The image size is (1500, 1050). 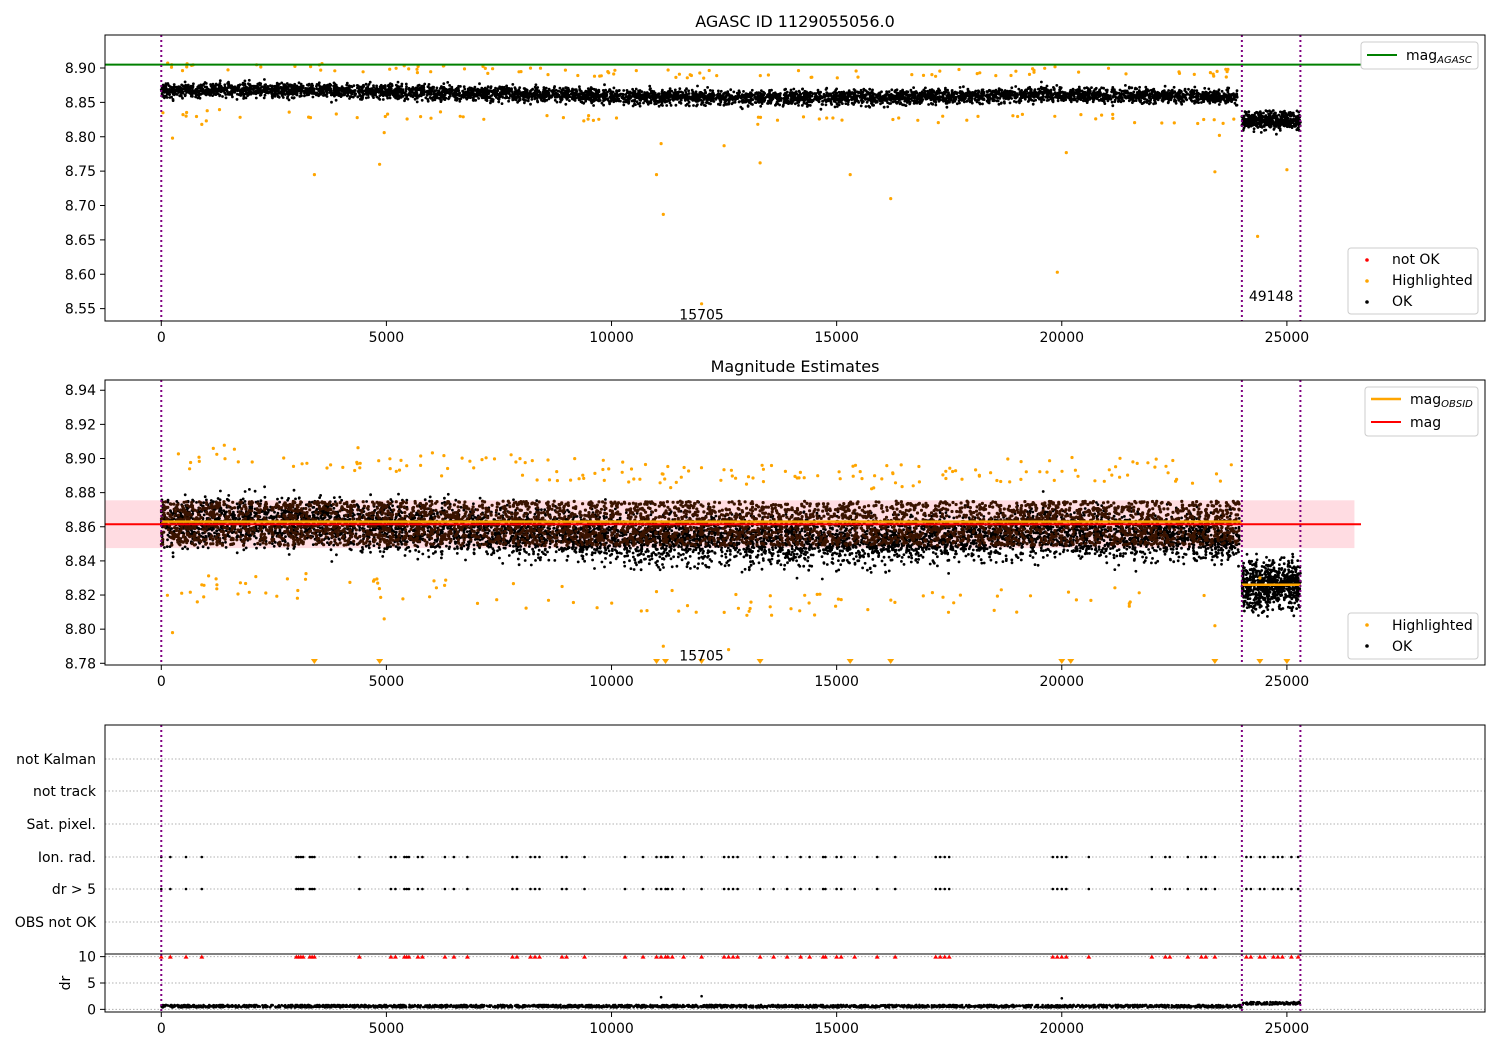 I want to click on p1-annotations: 15705 49148, so click(x=986, y=306).